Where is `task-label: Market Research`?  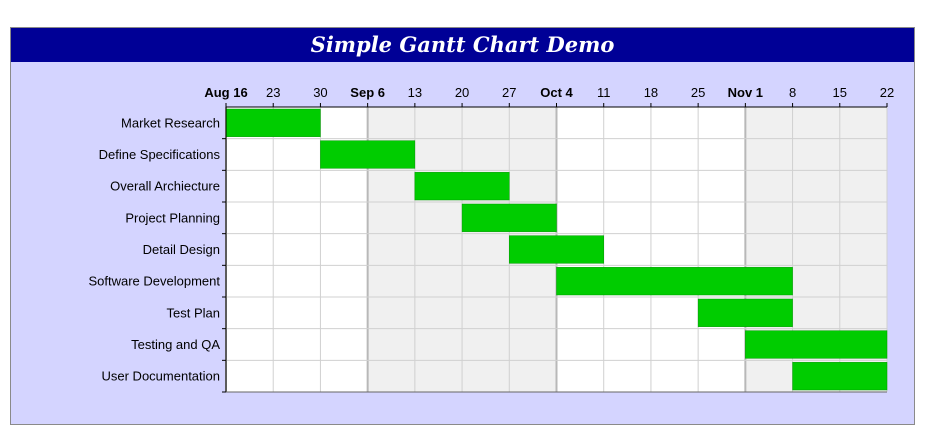
task-label: Market Research is located at coordinates (170, 122).